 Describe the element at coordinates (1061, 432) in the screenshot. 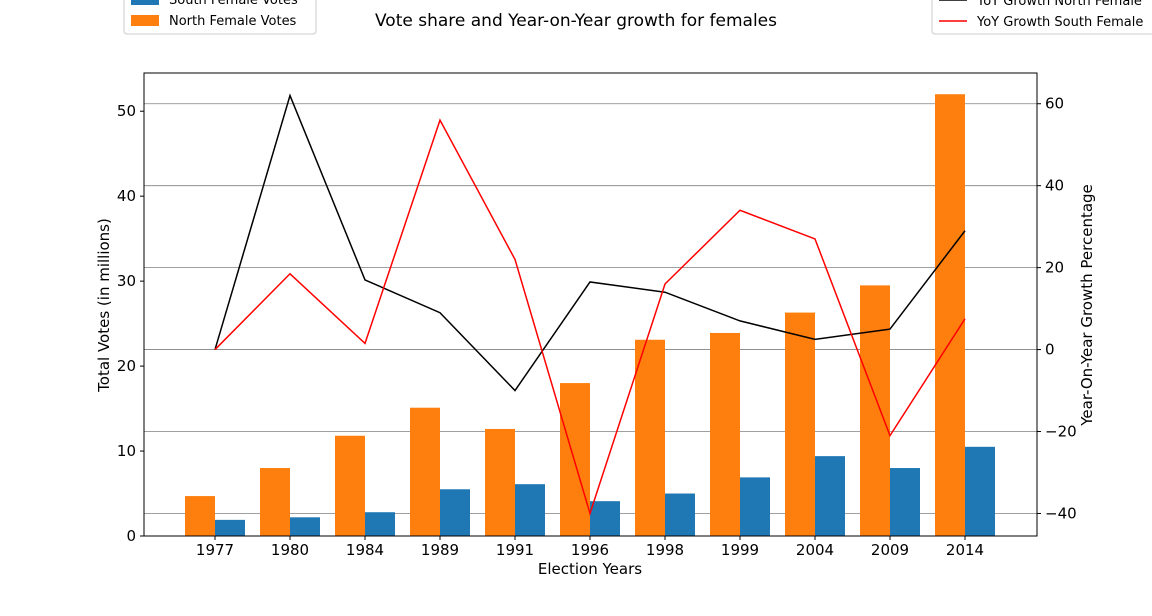

I see `y2-tick-label: −20` at that location.